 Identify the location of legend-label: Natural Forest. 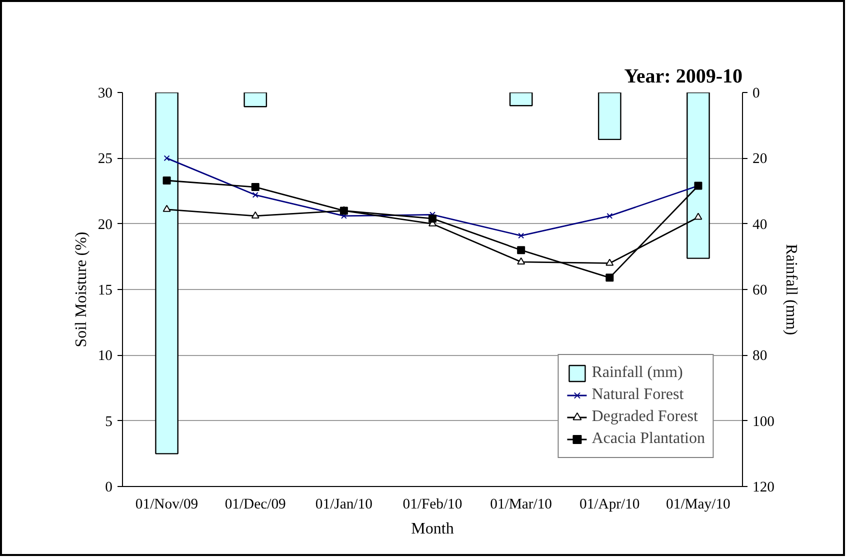
(638, 395).